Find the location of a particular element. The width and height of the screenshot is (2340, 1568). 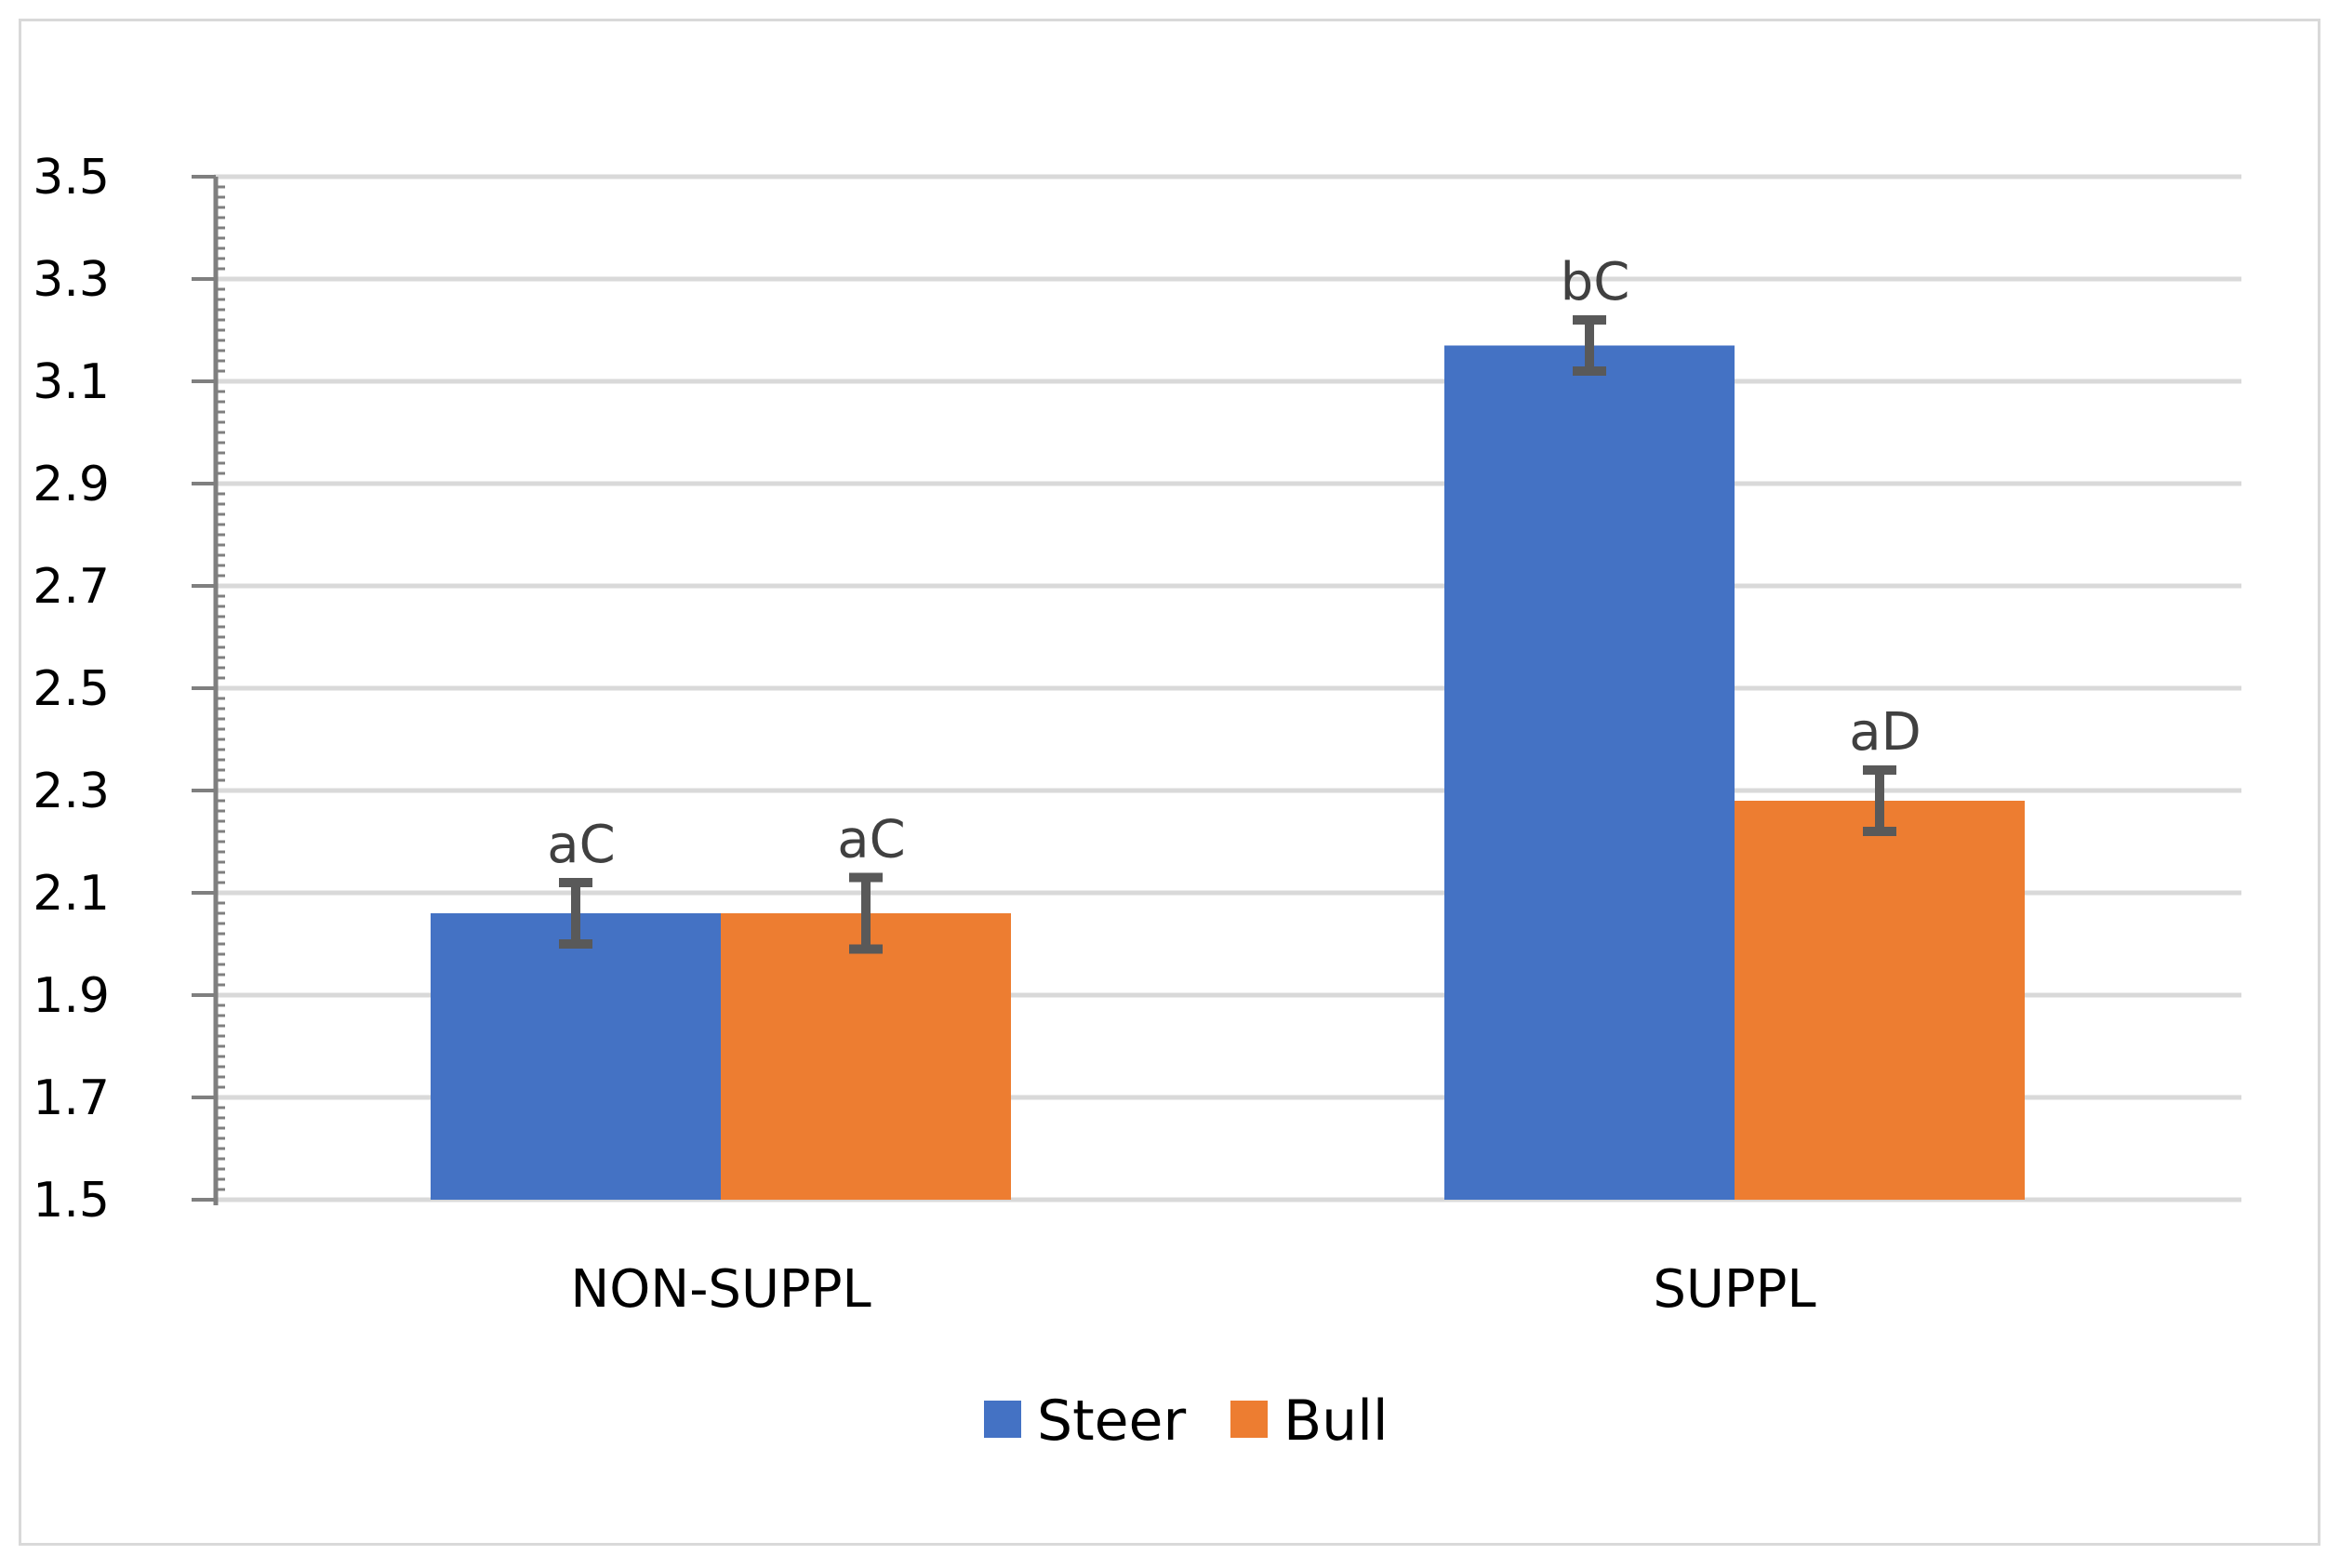

legend-label: Steer is located at coordinates (1111, 1421).